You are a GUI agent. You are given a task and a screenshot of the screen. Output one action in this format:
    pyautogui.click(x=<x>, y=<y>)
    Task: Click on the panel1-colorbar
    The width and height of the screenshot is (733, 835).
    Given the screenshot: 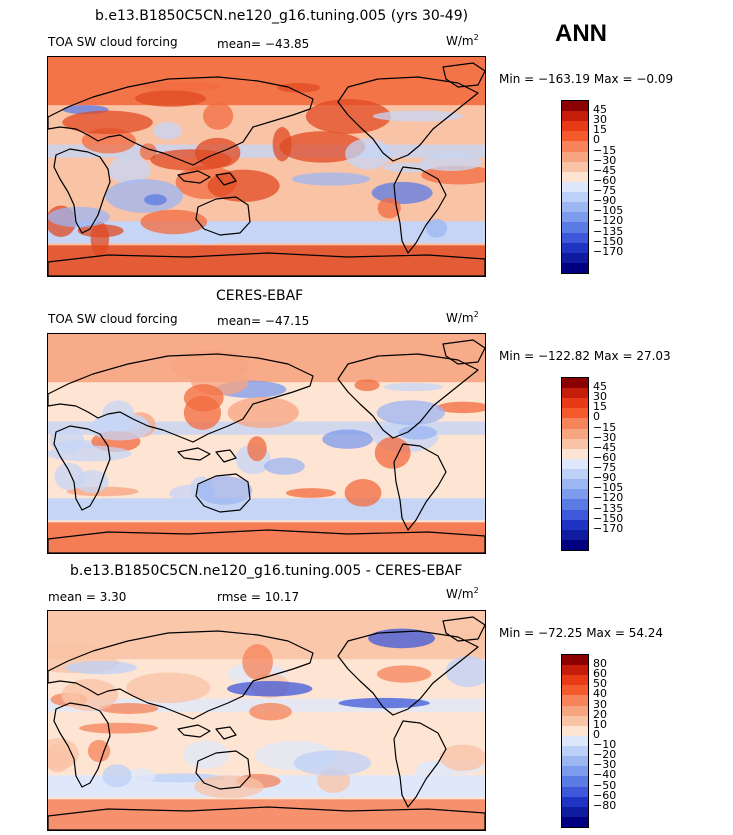 What is the action you would take?
    pyautogui.click(x=575, y=187)
    